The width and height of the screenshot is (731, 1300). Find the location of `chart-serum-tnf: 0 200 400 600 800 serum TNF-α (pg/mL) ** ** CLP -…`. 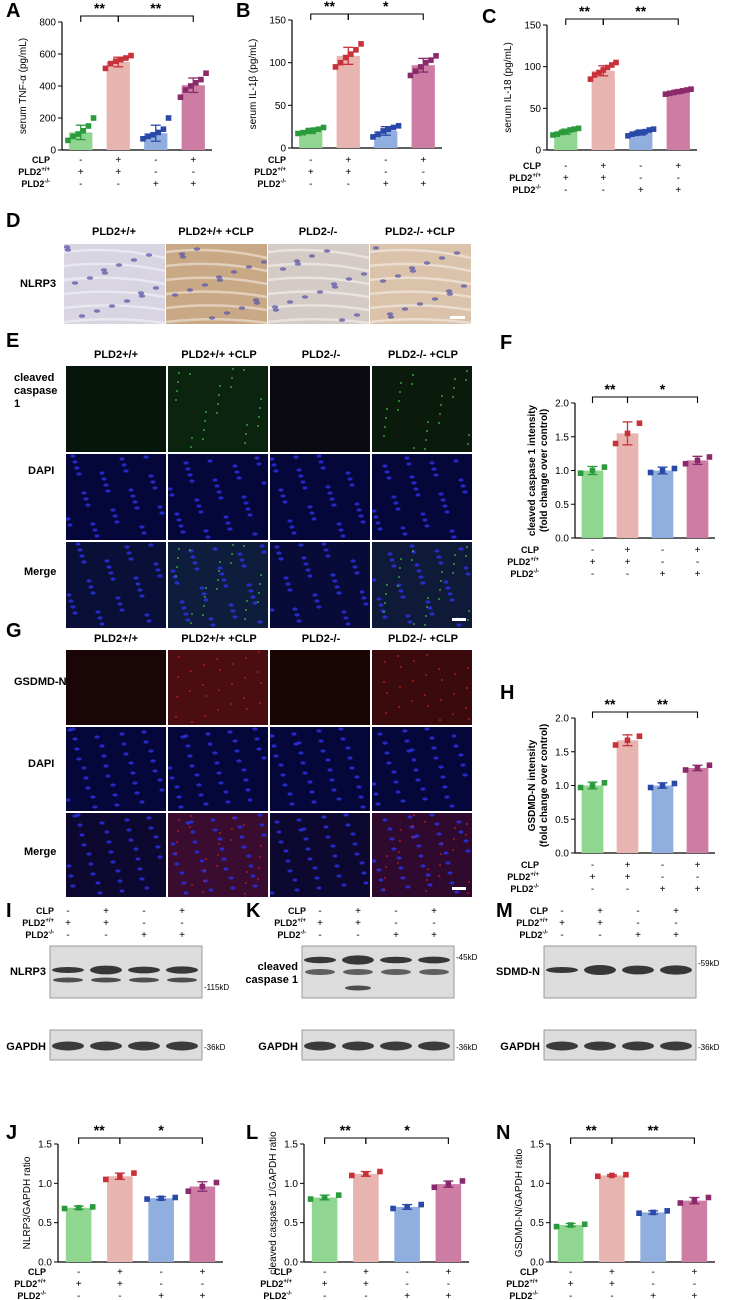

chart-serum-tnf: 0 200 400 600 800 serum TNF-α (pg/mL) ** ** CLP -… is located at coordinates (115, 95).